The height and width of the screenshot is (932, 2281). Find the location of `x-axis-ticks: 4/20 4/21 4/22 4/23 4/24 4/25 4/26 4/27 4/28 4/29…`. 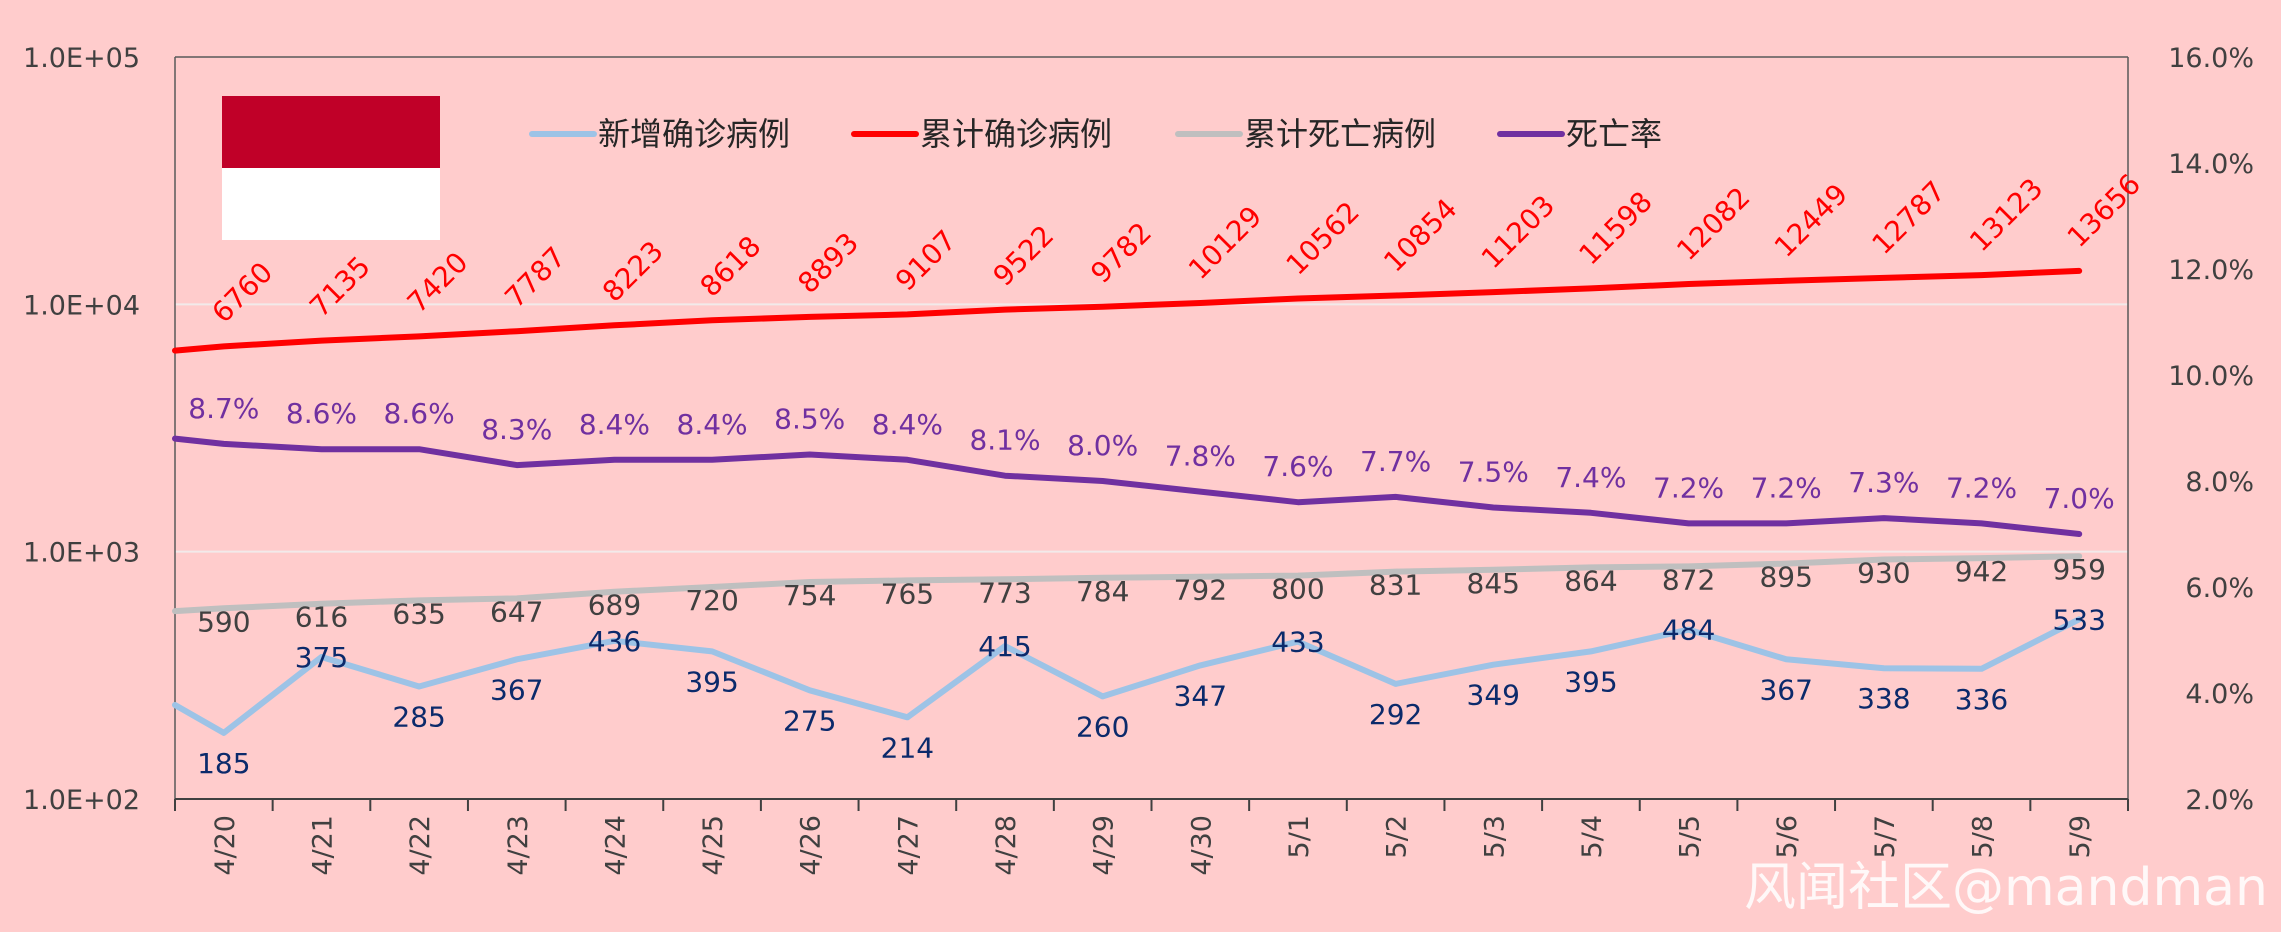

x-axis-ticks: 4/20 4/21 4/22 4/23 4/24 4/25 4/26 4/27 4/28 4/29… is located at coordinates (1153, 845).